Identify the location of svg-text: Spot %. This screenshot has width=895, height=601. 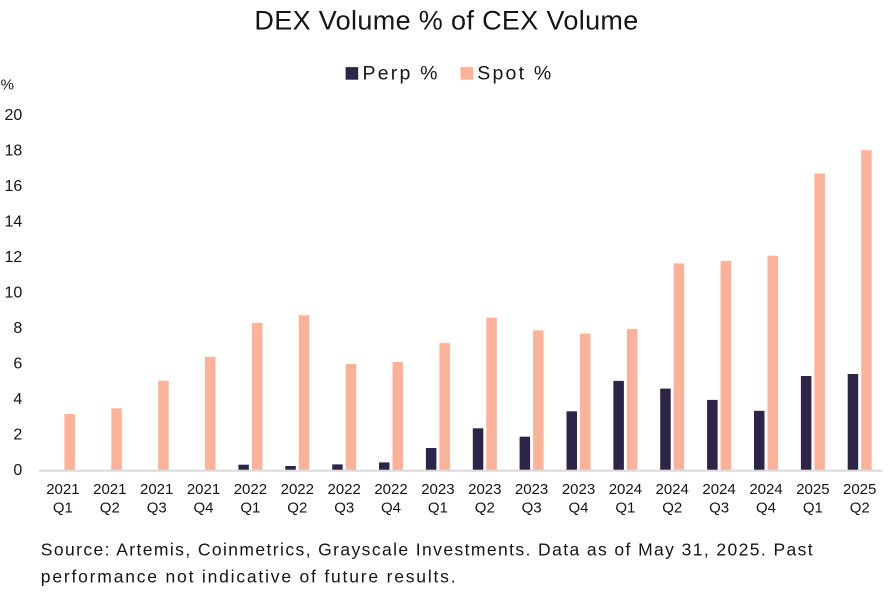
(515, 74).